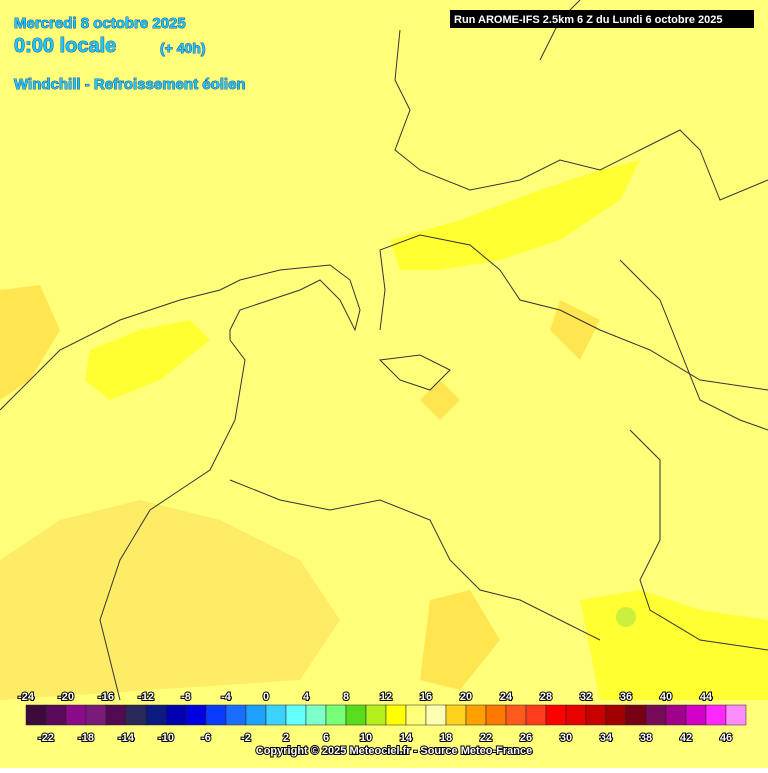 The width and height of the screenshot is (768, 773). I want to click on legend-label: 22, so click(486, 738).